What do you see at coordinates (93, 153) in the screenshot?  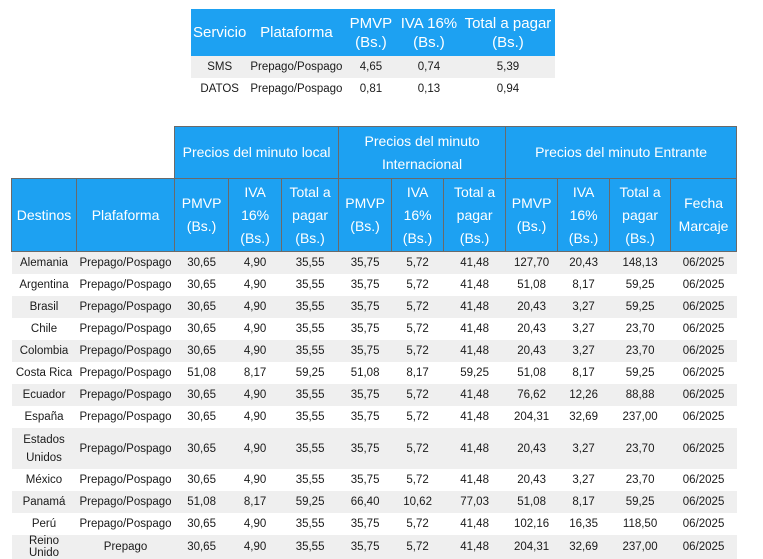 I see `empty-header-cell` at bounding box center [93, 153].